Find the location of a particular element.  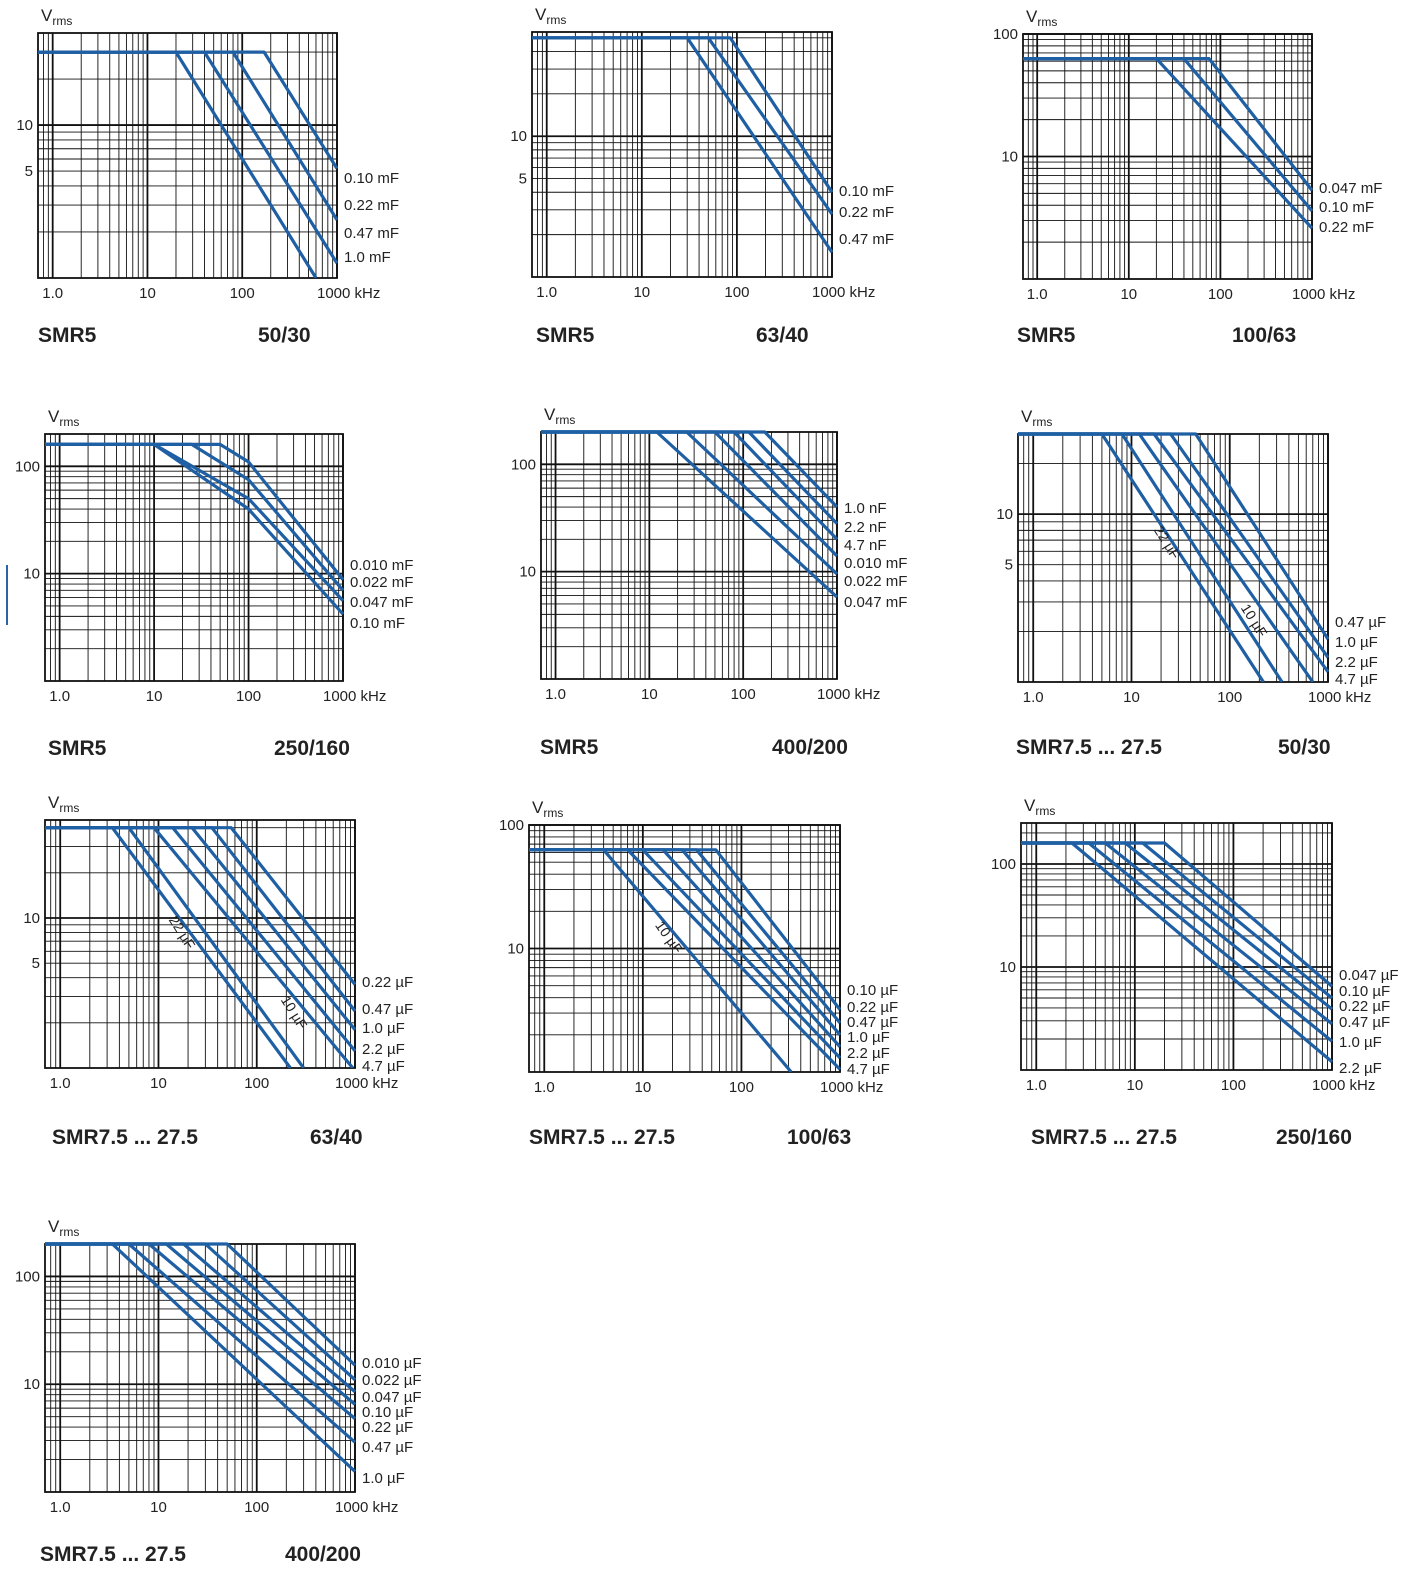

series-label: 0.022 mF is located at coordinates (875, 581).